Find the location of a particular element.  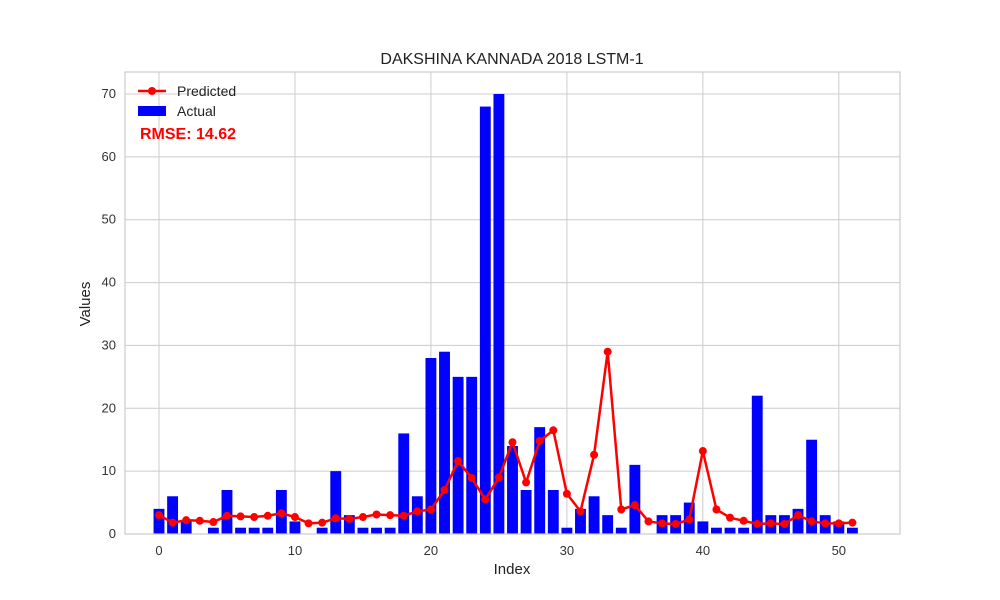

x-tick-label: 40 is located at coordinates (703, 550).